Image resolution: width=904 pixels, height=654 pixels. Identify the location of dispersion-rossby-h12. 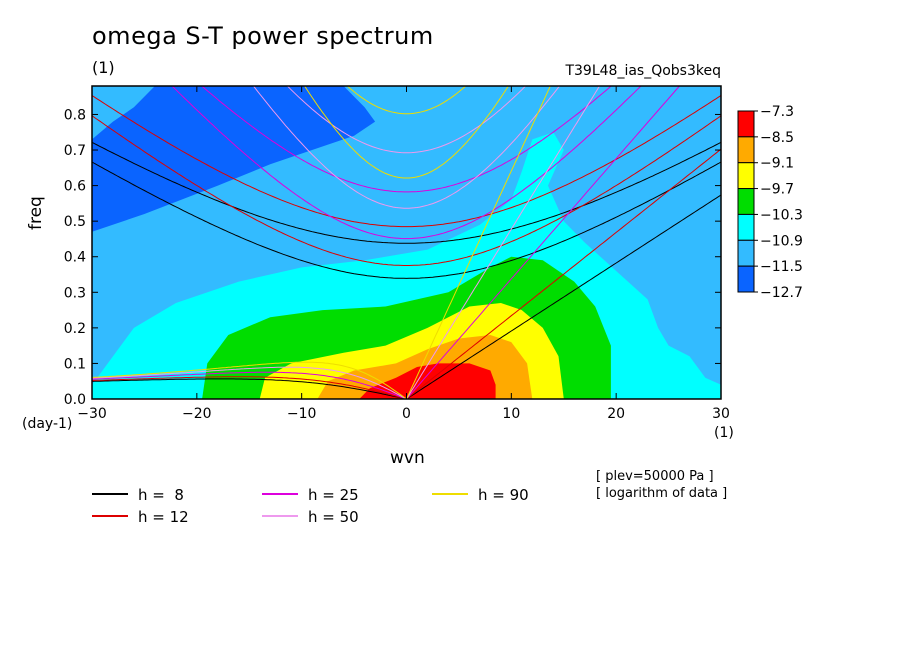
(249, 387).